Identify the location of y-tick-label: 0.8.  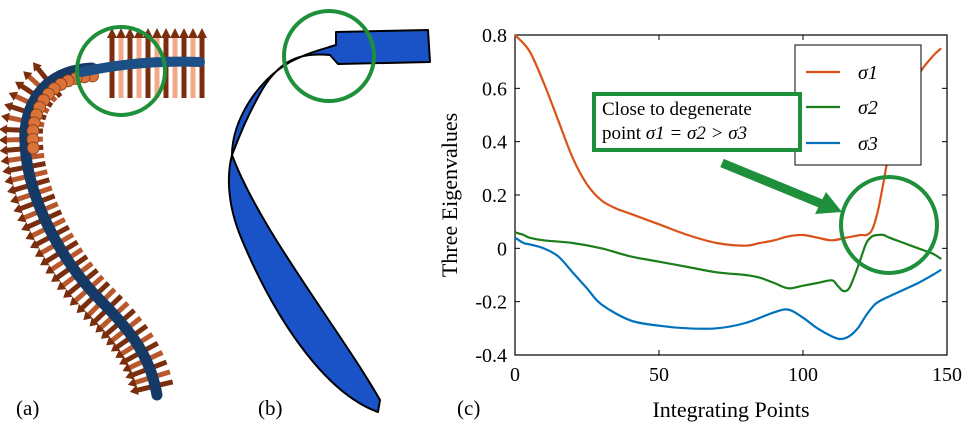
(494, 36).